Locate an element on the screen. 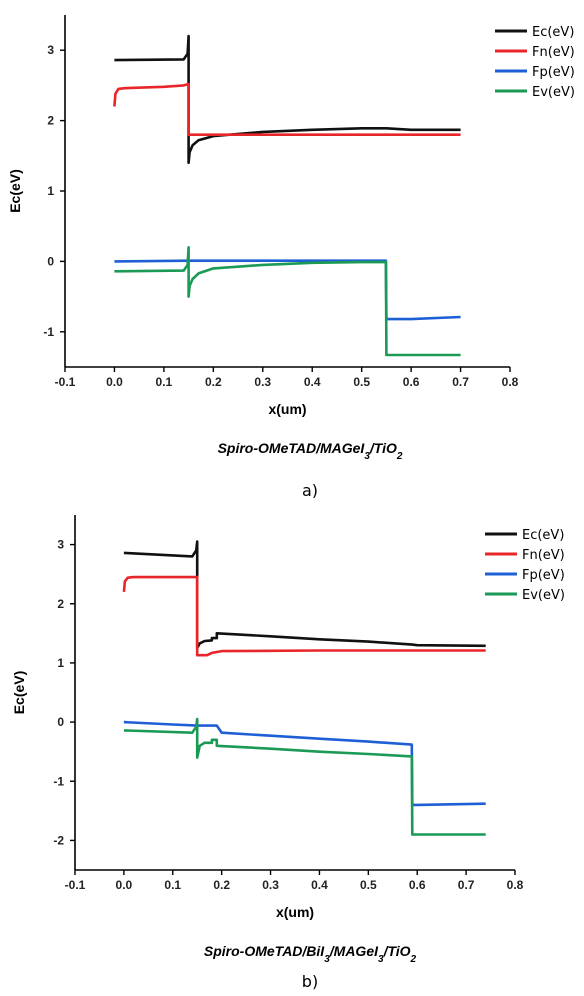 The image size is (584, 996). panel-label: b) is located at coordinates (310, 981).